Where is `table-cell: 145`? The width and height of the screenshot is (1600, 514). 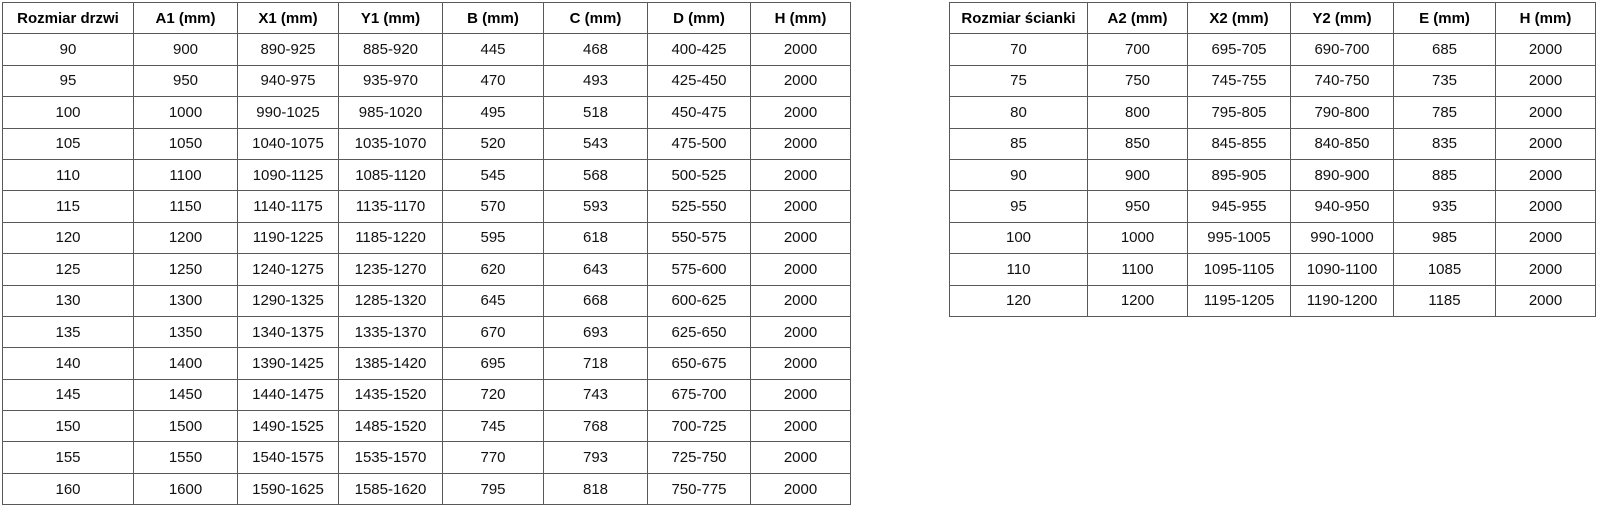 table-cell: 145 is located at coordinates (68, 395).